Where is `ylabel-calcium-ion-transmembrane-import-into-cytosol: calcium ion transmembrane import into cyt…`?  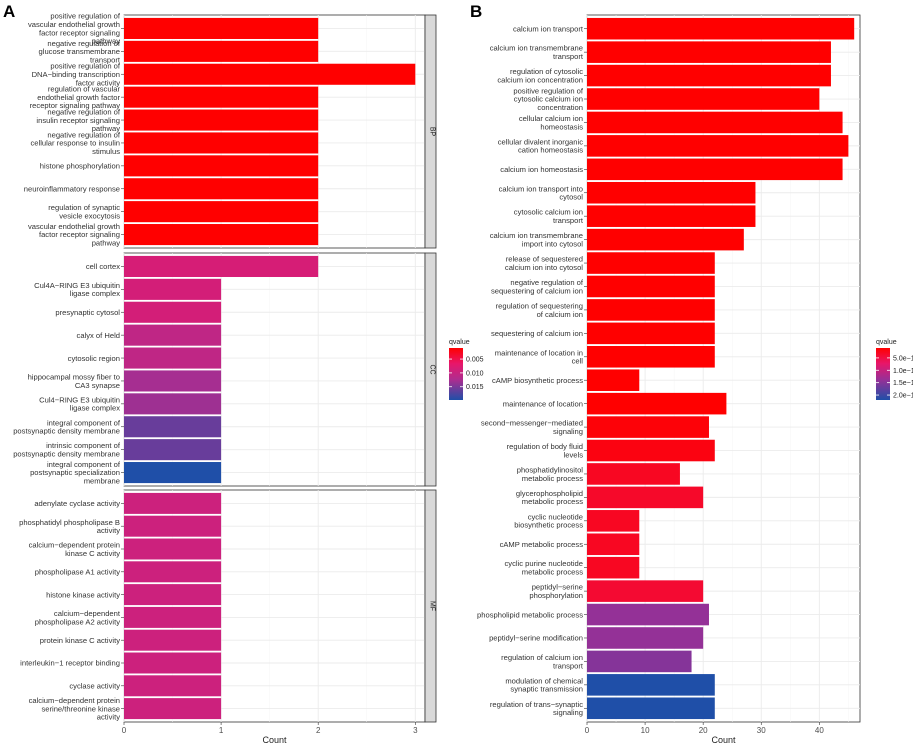 ylabel-calcium-ion-transmembrane-import-into-cytosol: calcium ion transmembrane import into cyt… is located at coordinates (537, 239).